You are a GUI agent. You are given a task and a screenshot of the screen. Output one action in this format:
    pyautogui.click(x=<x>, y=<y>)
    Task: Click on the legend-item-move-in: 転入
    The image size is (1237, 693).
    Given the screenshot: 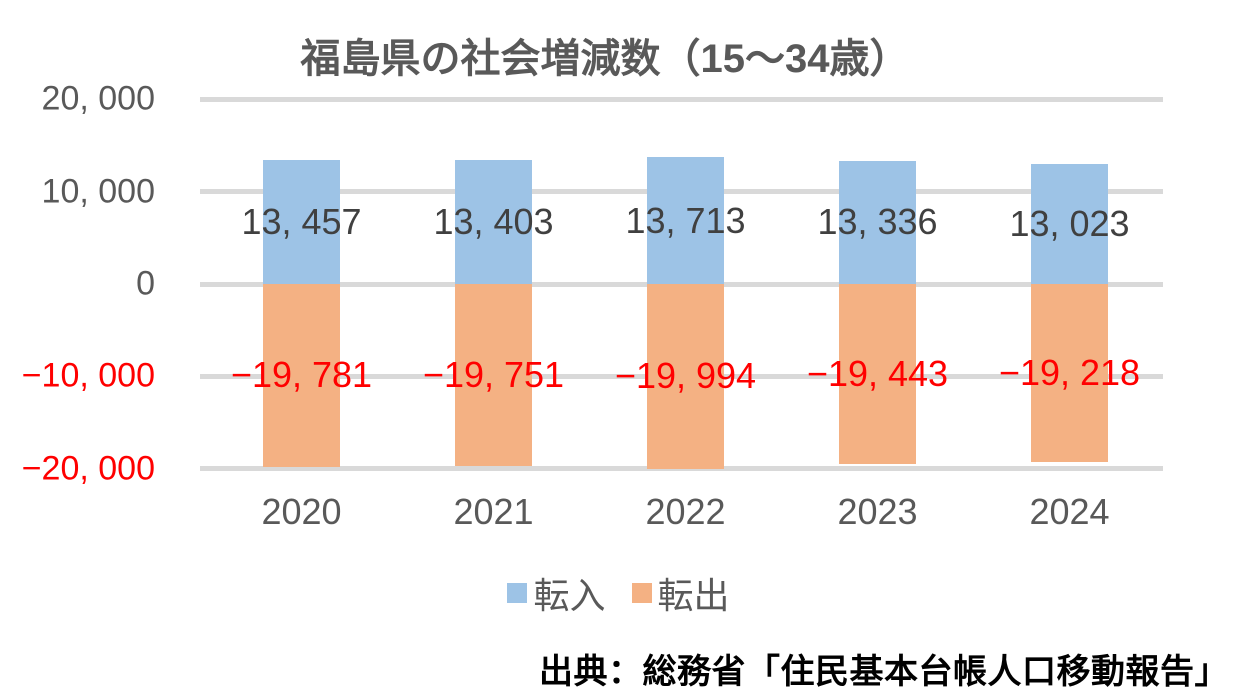 What is the action you would take?
    pyautogui.click(x=556, y=593)
    